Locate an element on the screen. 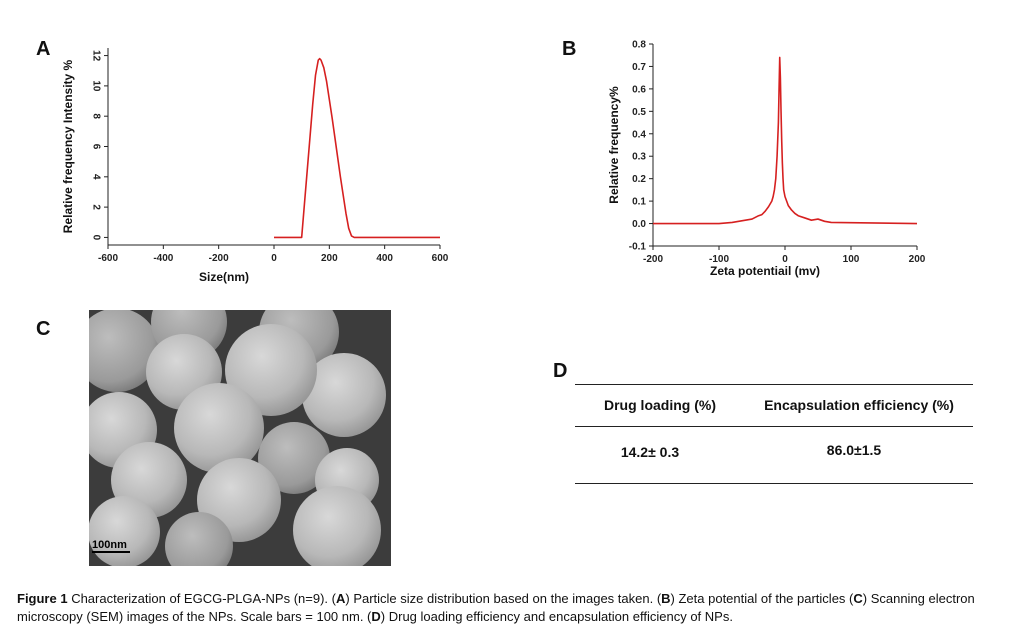 The height and width of the screenshot is (633, 1009). x-axis-label: Zeta potentiail (mv) is located at coordinates (765, 271).